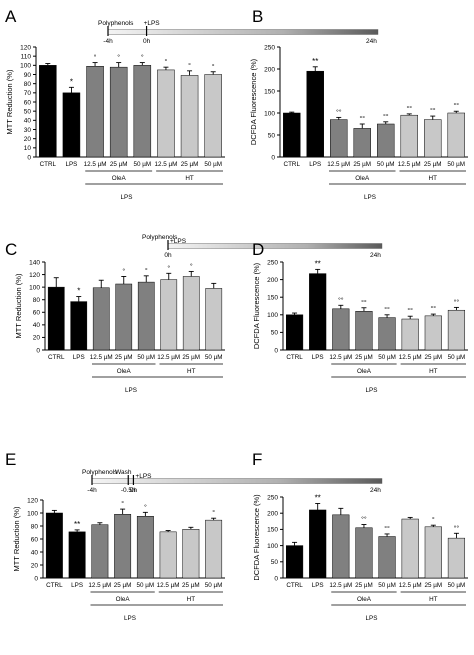  What do you see at coordinates (11, 16) in the screenshot?
I see `panel-letter: A` at bounding box center [11, 16].